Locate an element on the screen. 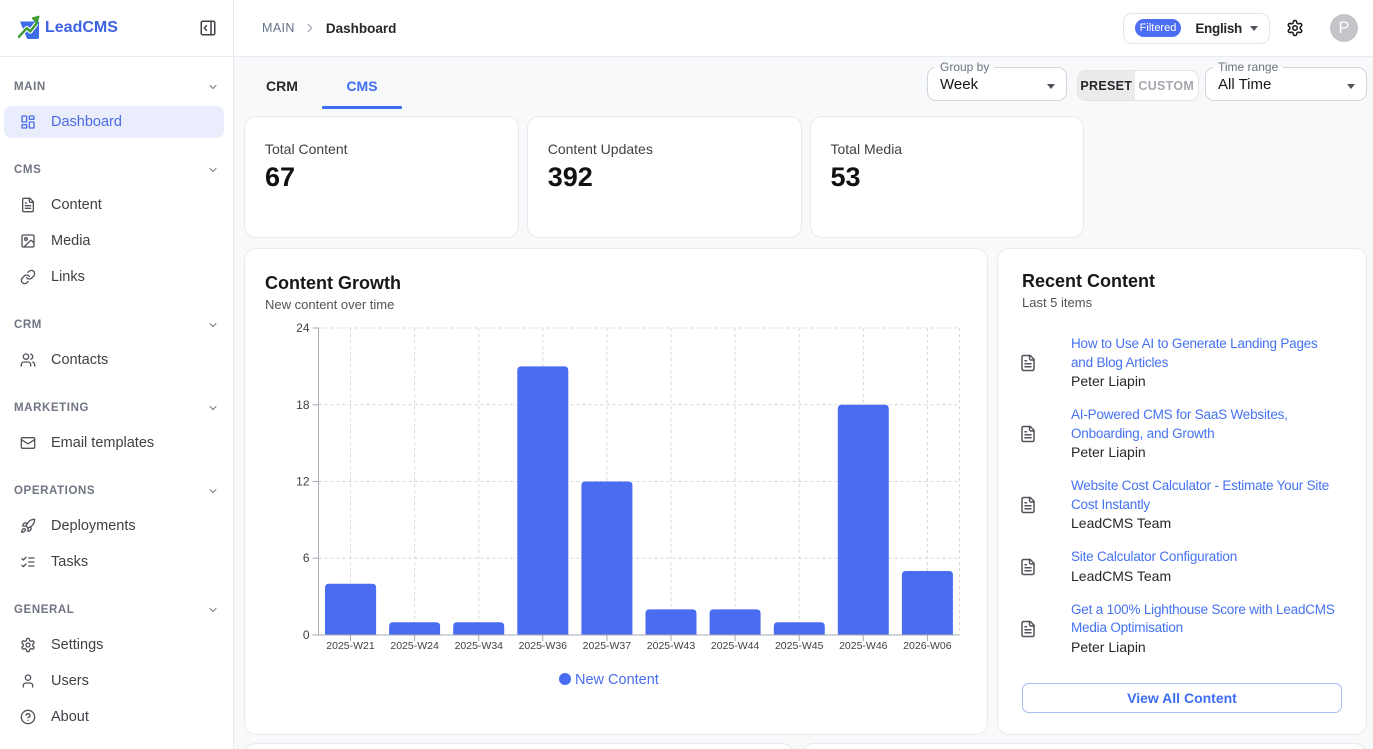 Image resolution: width=1373 pixels, height=749 pixels. svg-text: 0 is located at coordinates (306, 635).